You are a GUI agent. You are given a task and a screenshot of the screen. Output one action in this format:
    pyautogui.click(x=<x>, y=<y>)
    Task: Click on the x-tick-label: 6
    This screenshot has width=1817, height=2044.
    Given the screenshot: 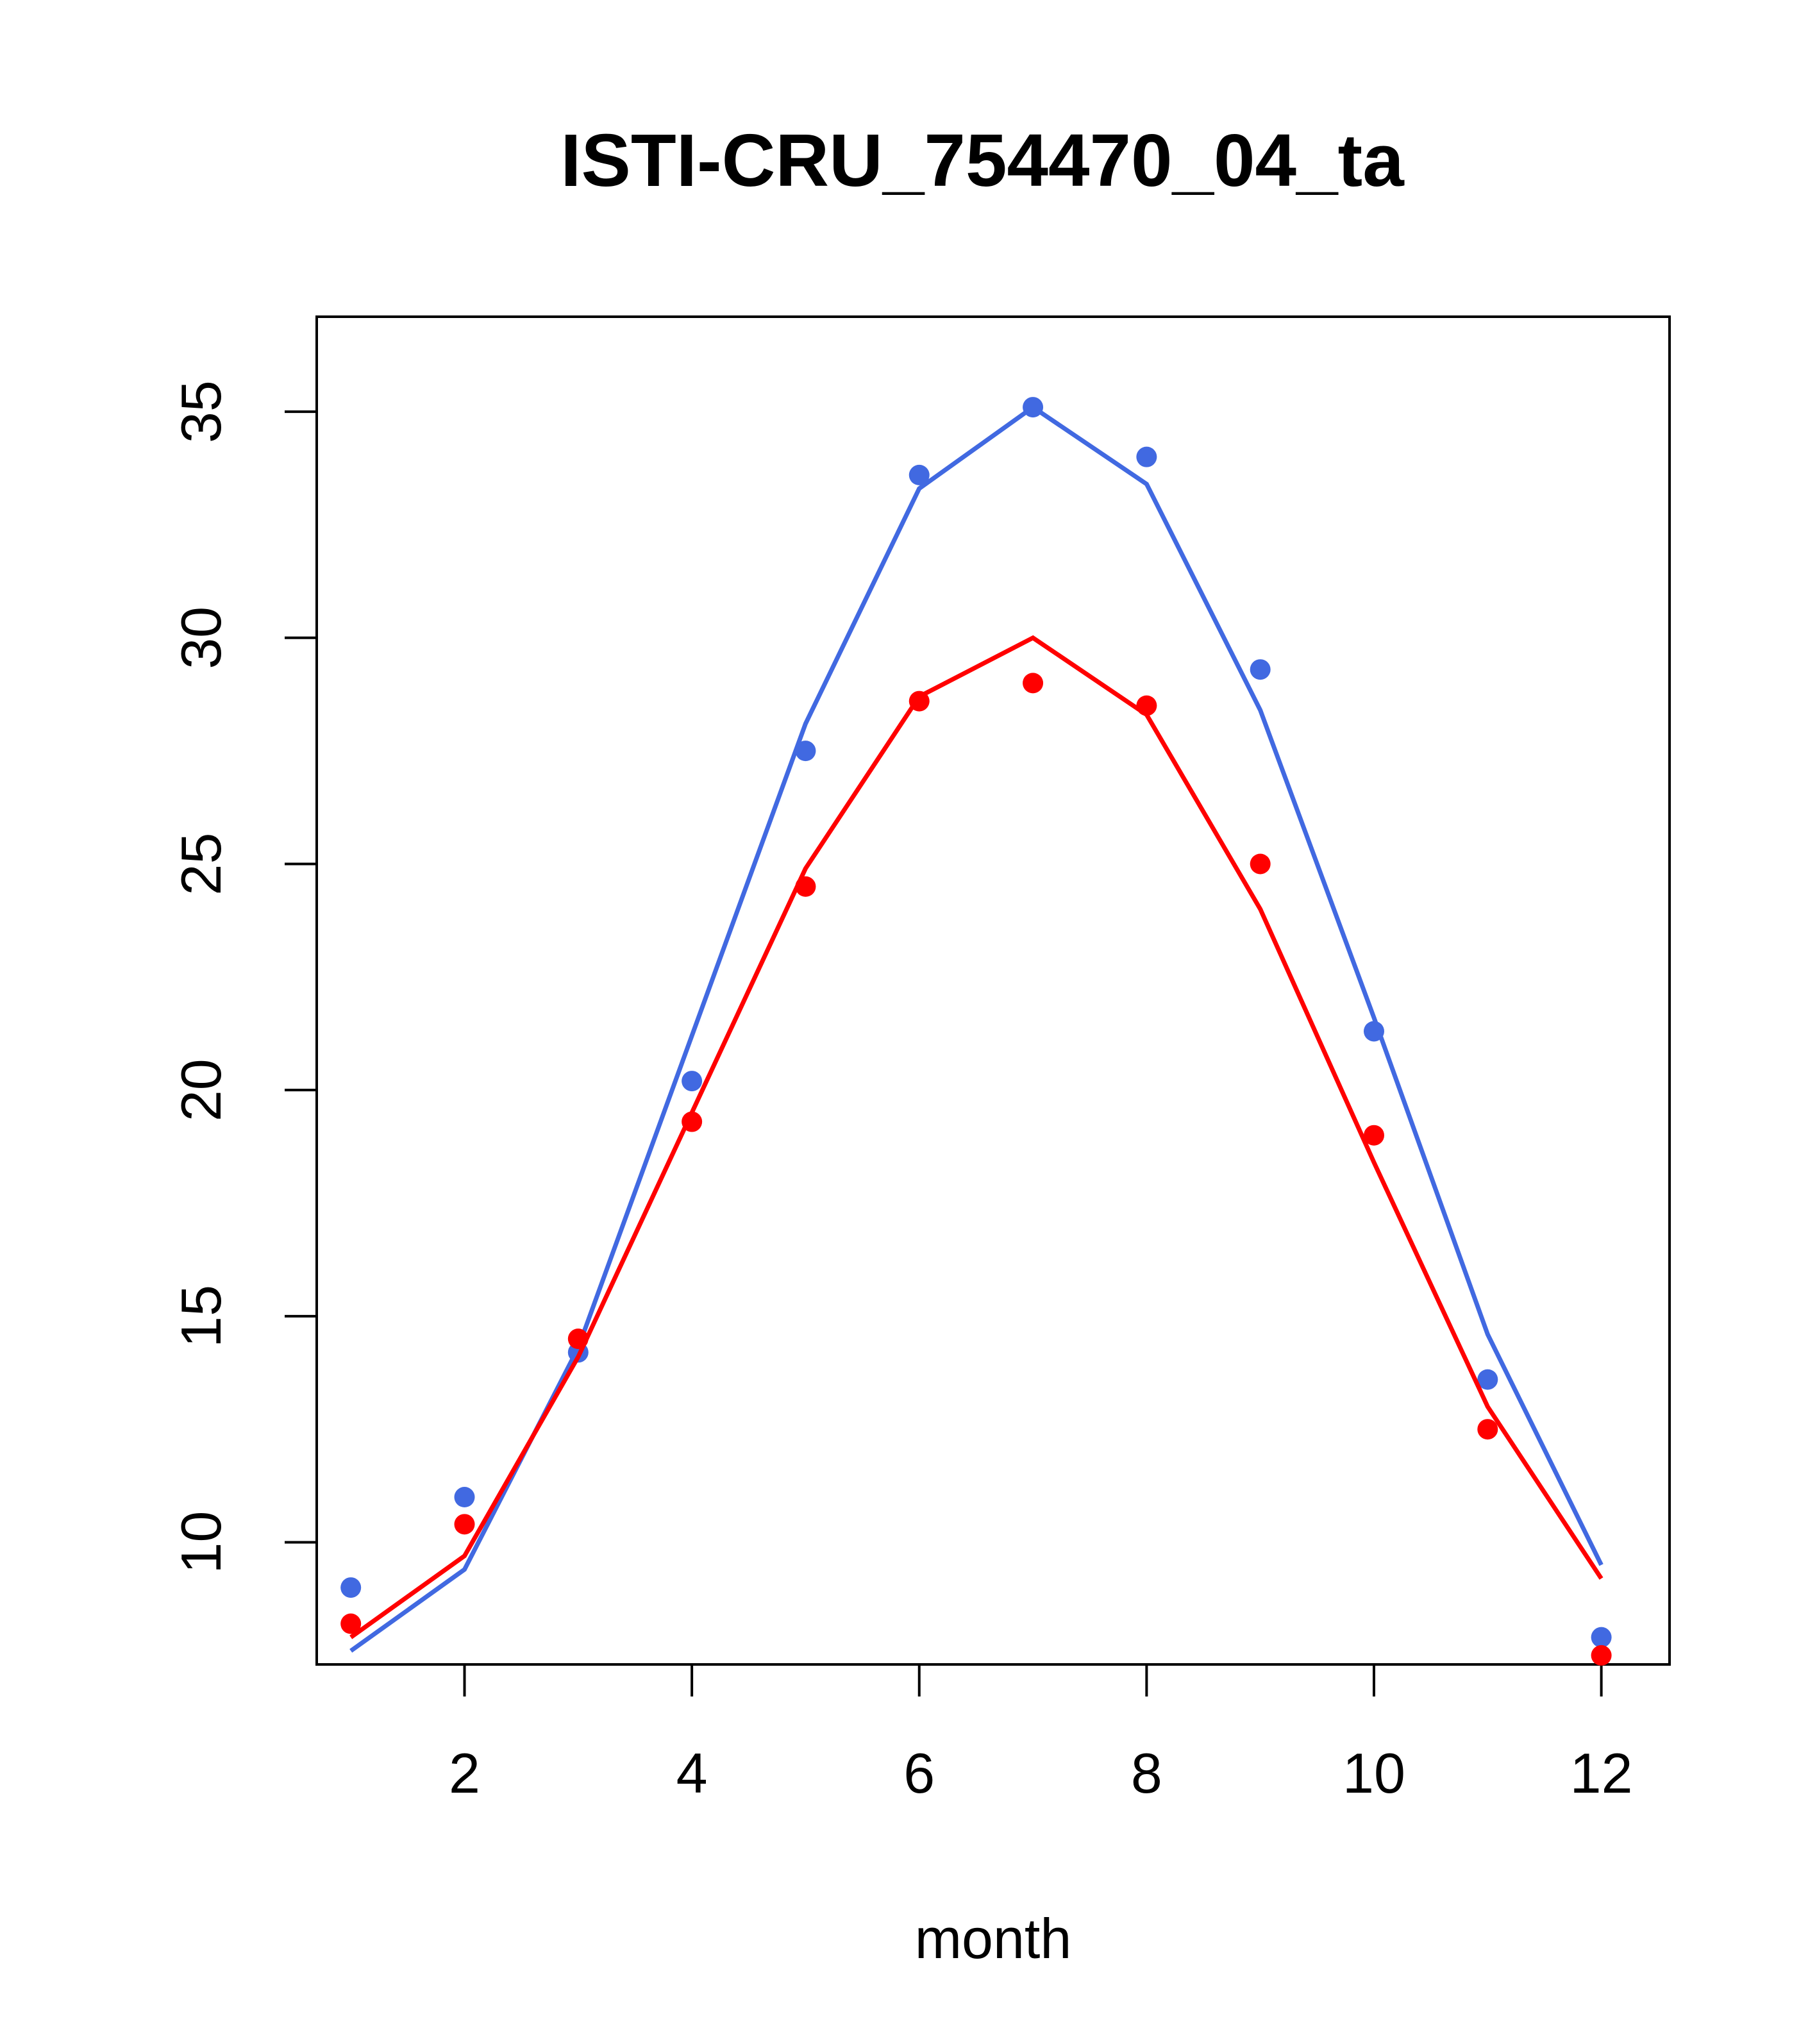 What is the action you would take?
    pyautogui.click(x=919, y=1773)
    